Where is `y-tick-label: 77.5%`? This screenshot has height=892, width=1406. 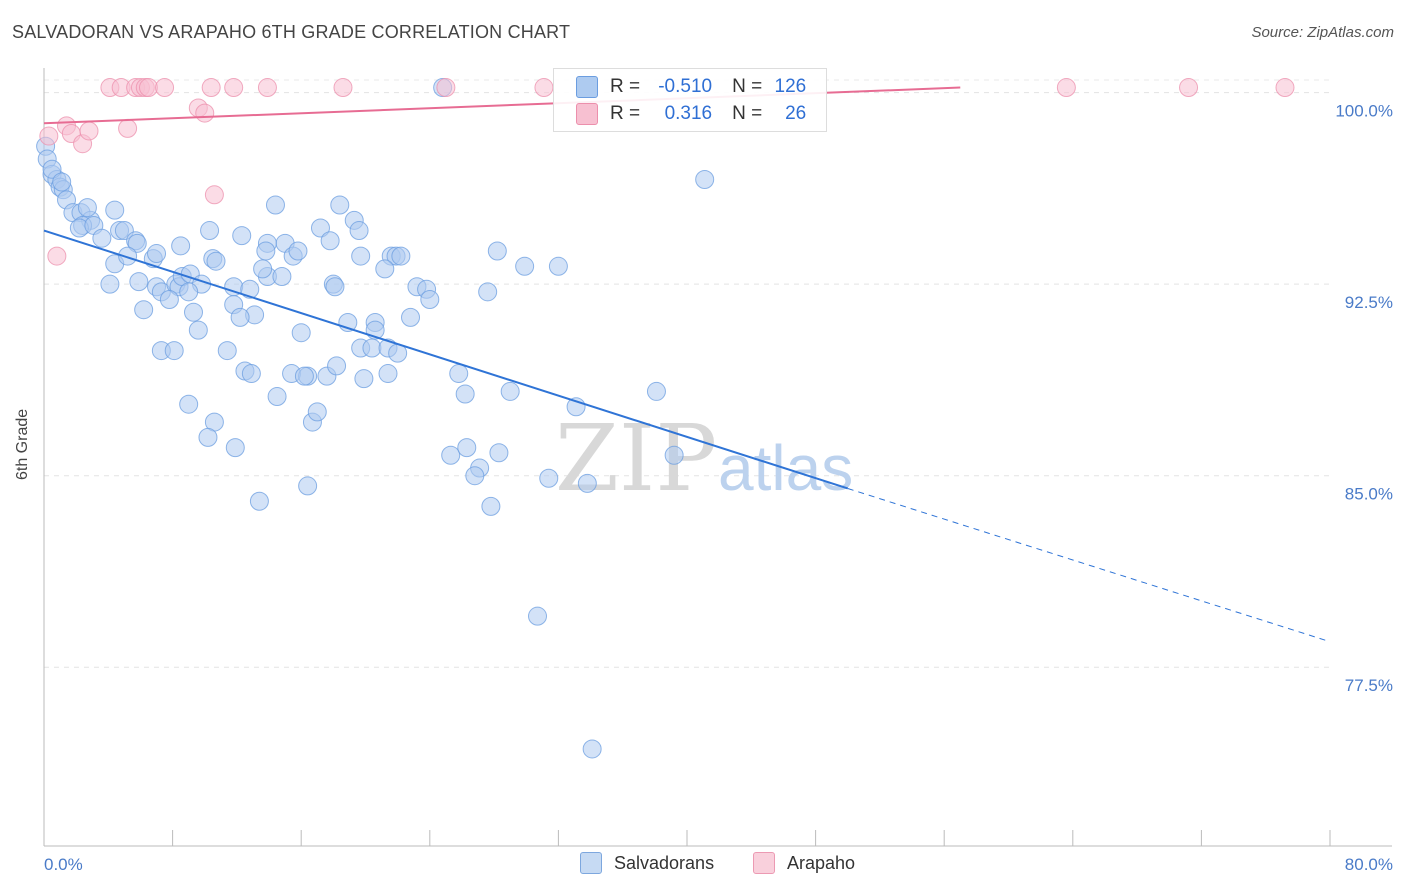
y-tick-label: 77.5% is located at coordinates (1369, 685).